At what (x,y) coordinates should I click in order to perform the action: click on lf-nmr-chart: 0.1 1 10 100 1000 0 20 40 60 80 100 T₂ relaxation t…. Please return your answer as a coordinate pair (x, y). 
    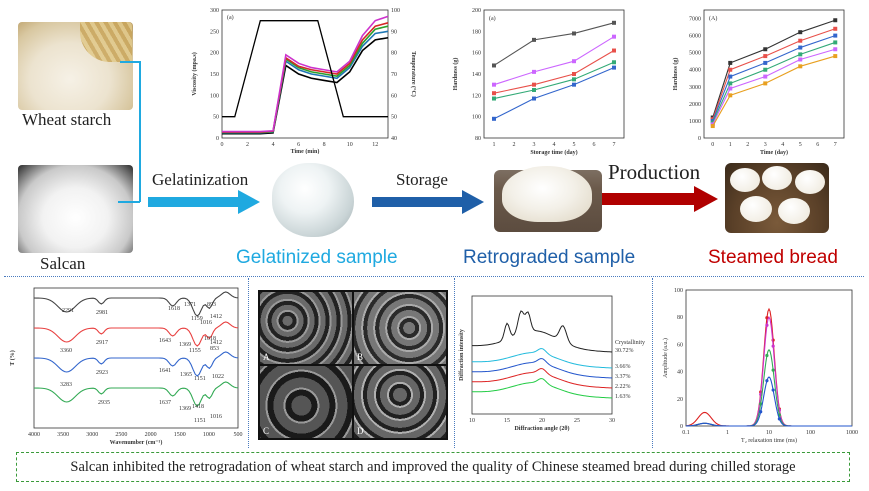
    Looking at the image, I should click on (760, 366).